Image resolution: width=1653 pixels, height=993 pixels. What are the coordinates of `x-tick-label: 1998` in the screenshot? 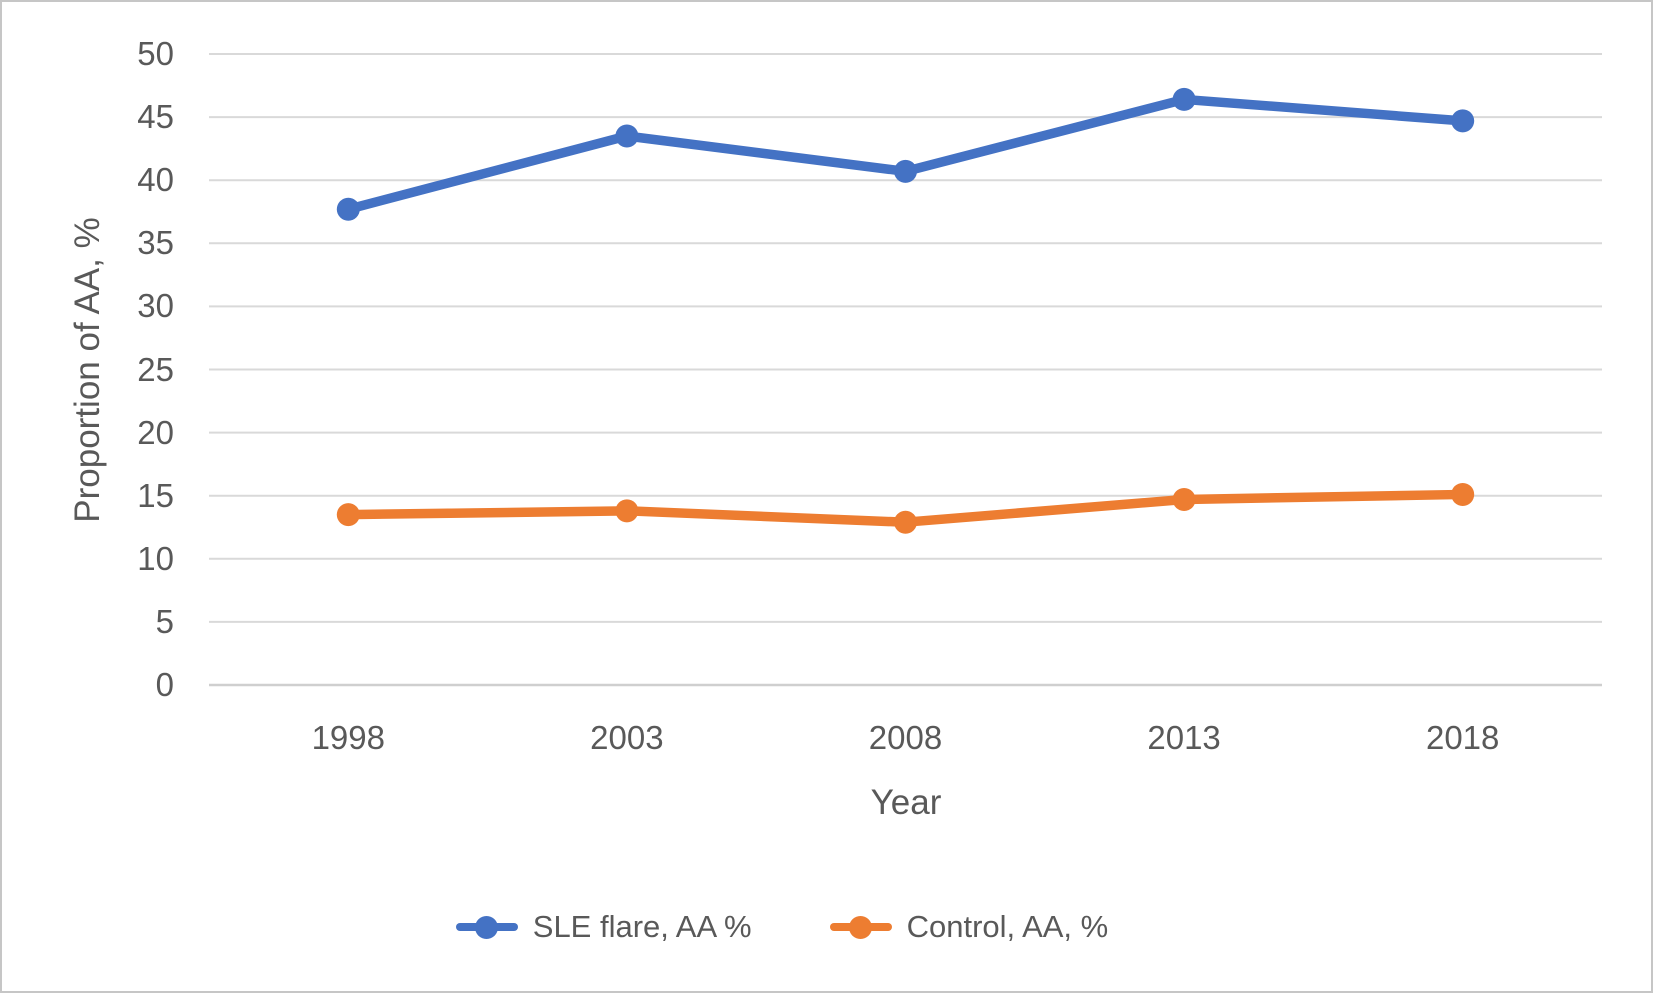 It's located at (348, 737).